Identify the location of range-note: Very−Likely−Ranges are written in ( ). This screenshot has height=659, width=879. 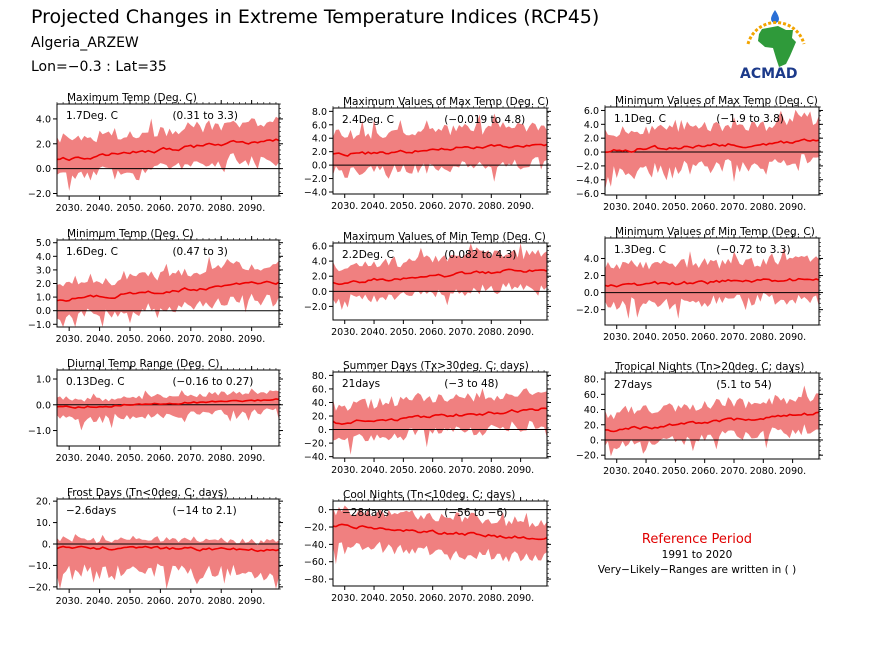
(697, 570).